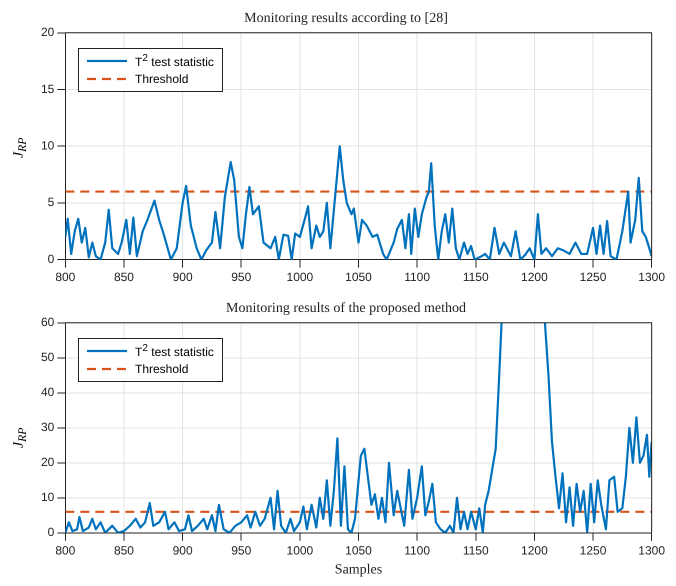 The image size is (676, 586). I want to click on y-tick-label: 15, so click(47, 89).